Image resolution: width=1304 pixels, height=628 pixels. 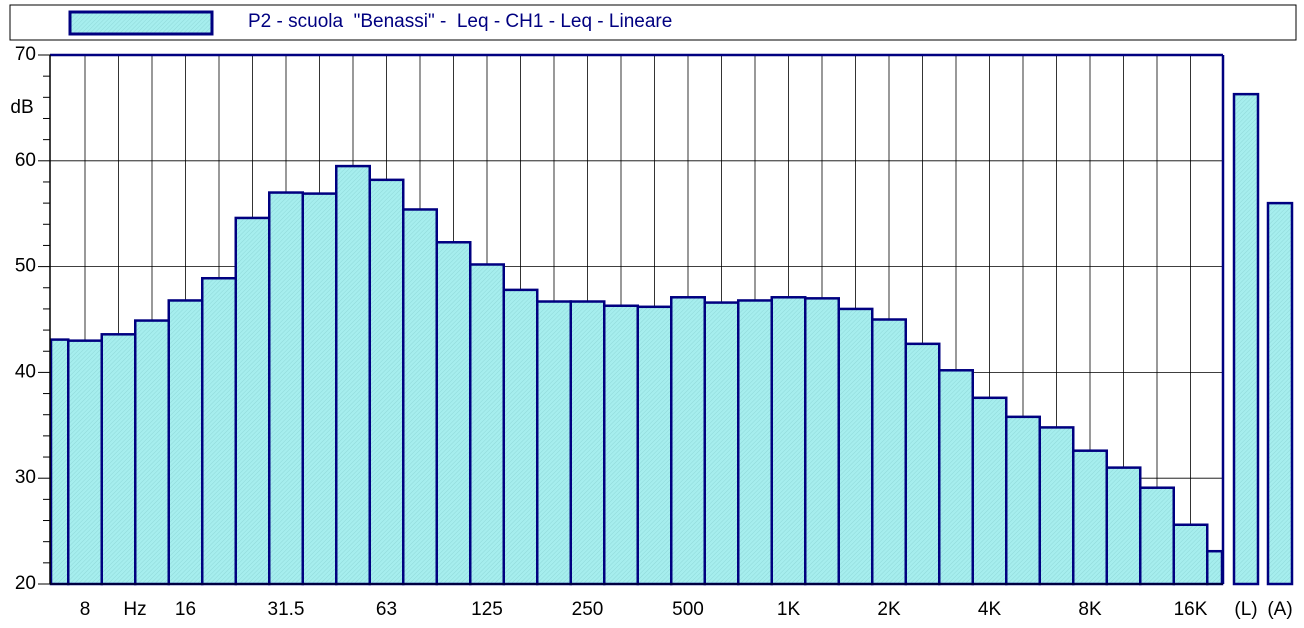 What do you see at coordinates (588, 609) in the screenshot?
I see `x-tick-label: 250` at bounding box center [588, 609].